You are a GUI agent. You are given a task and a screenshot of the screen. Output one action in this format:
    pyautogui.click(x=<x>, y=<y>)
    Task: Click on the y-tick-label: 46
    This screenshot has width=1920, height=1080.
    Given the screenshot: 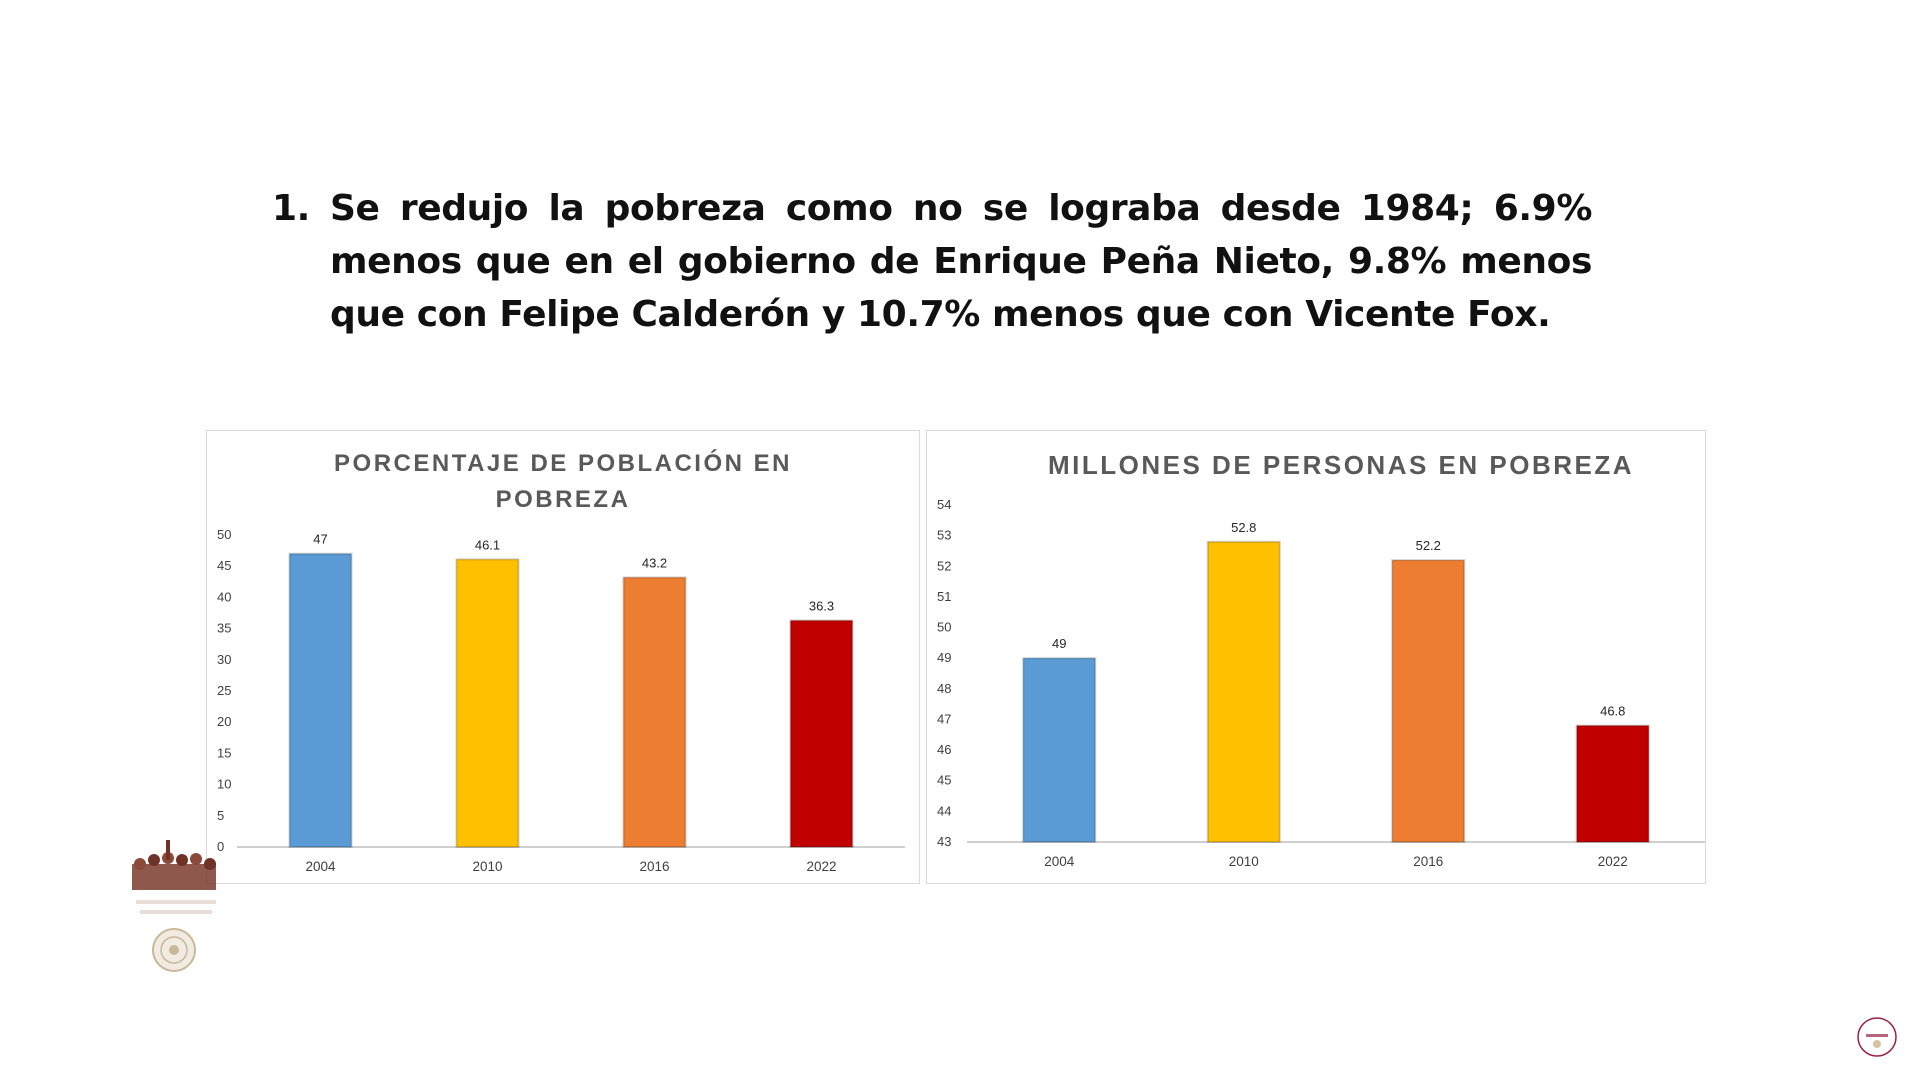 What is the action you would take?
    pyautogui.click(x=944, y=749)
    